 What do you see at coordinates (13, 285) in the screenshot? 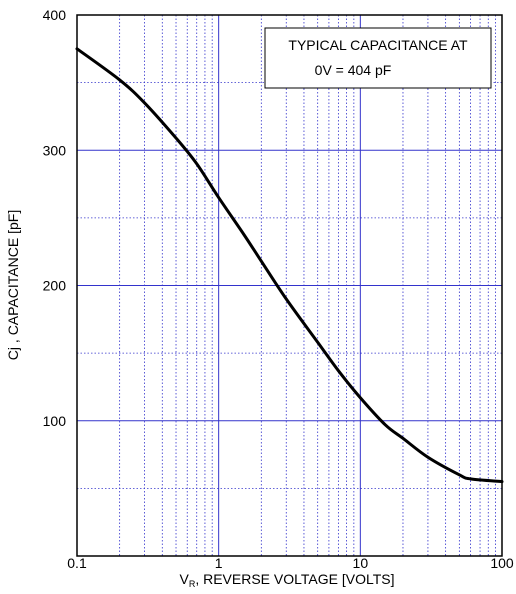
I see `y-axis-label: Cj , CAPACITANCE [pF]` at bounding box center [13, 285].